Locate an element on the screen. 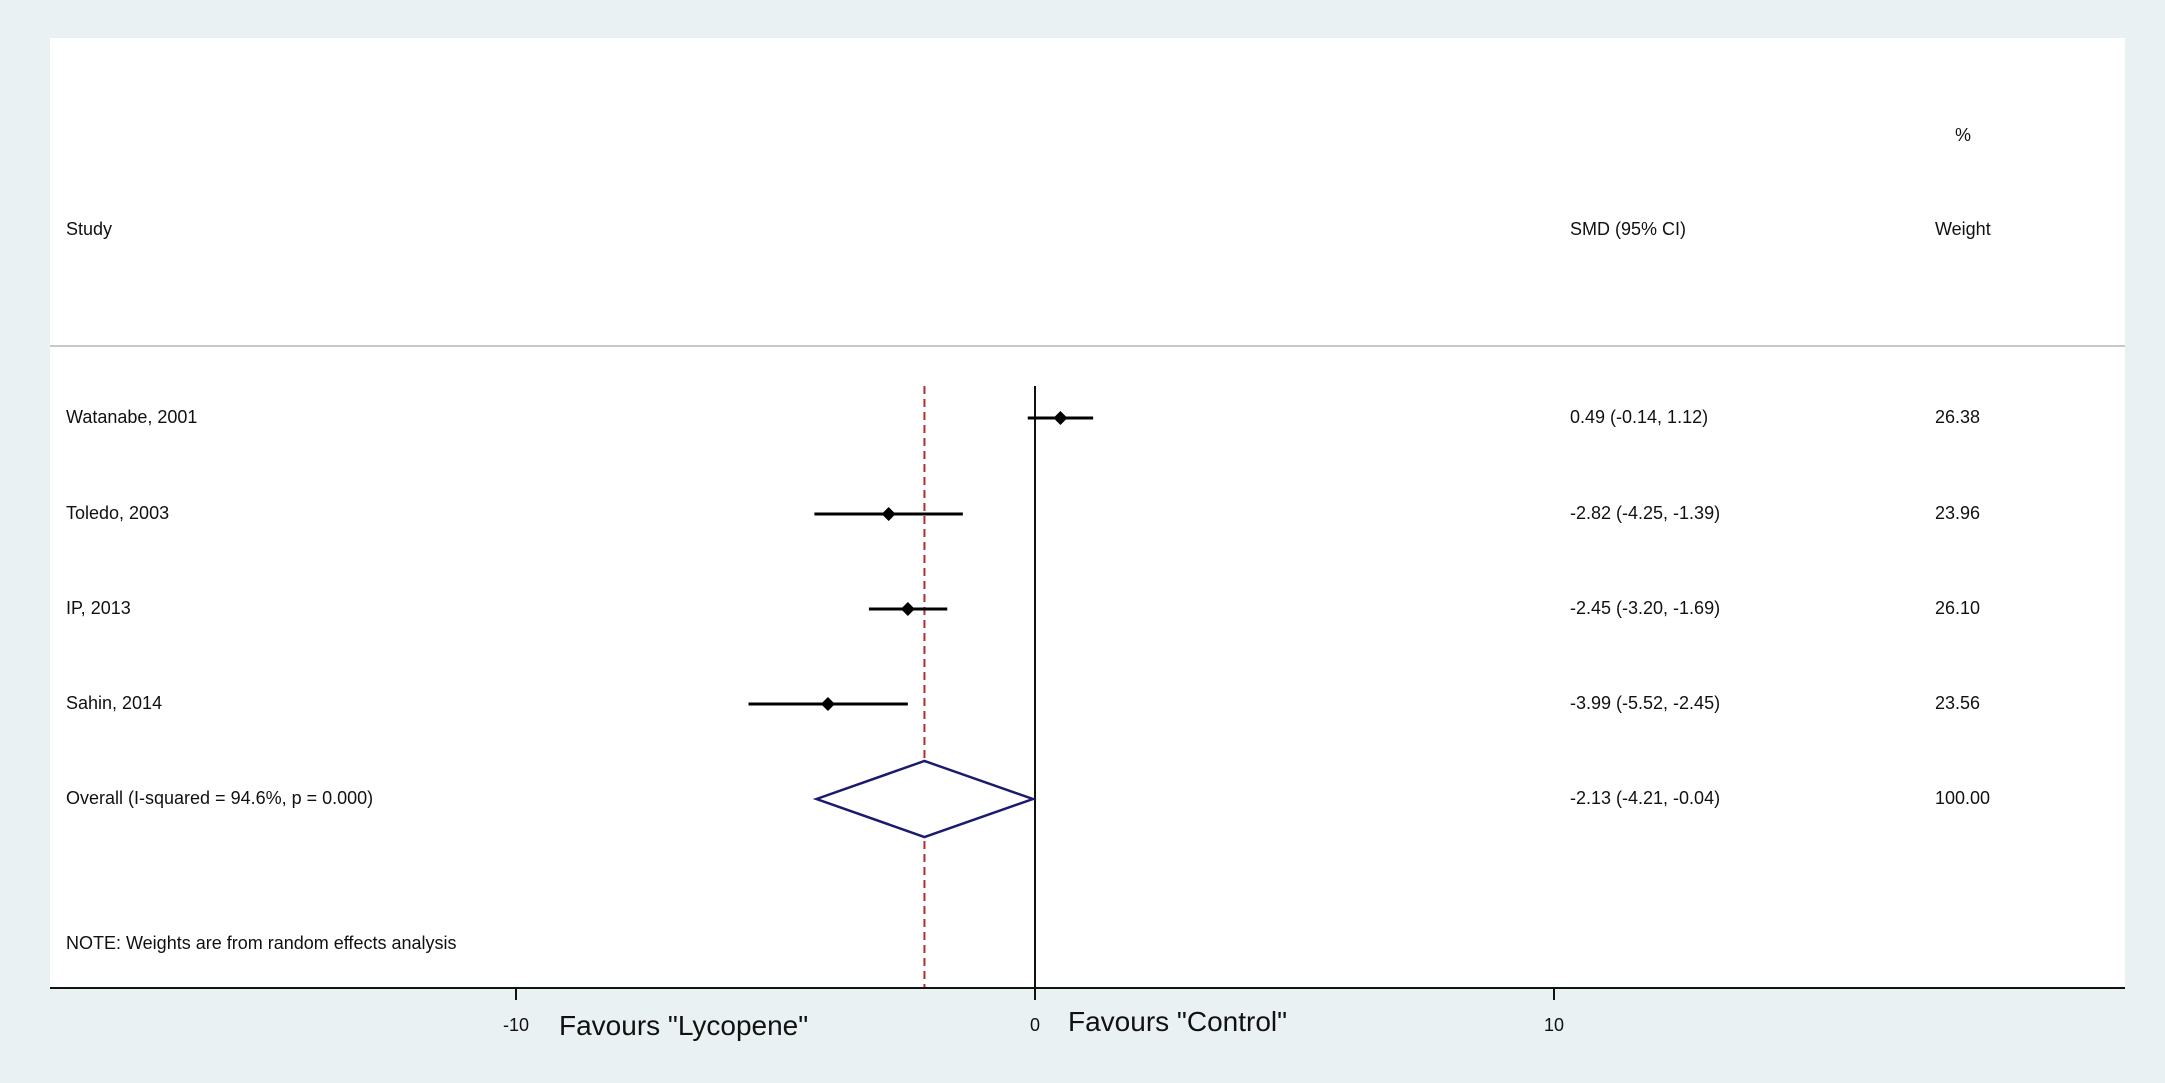  study-label: Sahin, 2014 is located at coordinates (114, 703).